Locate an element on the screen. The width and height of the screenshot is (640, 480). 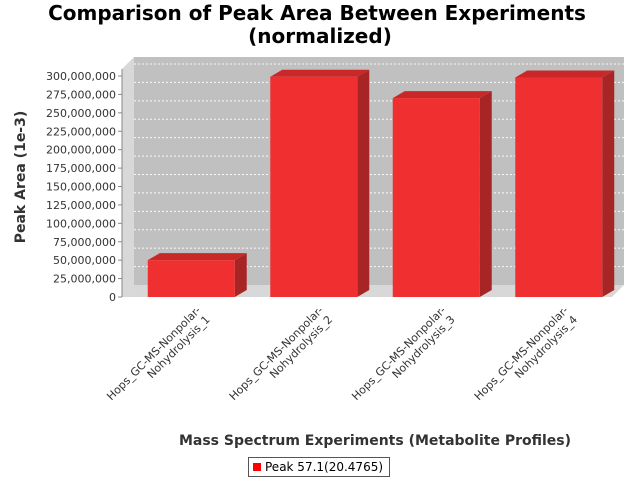
x-tick-label: Hops_GC-MS-Nonpolar-Nohydrolysis_3 is located at coordinates (403, 353).